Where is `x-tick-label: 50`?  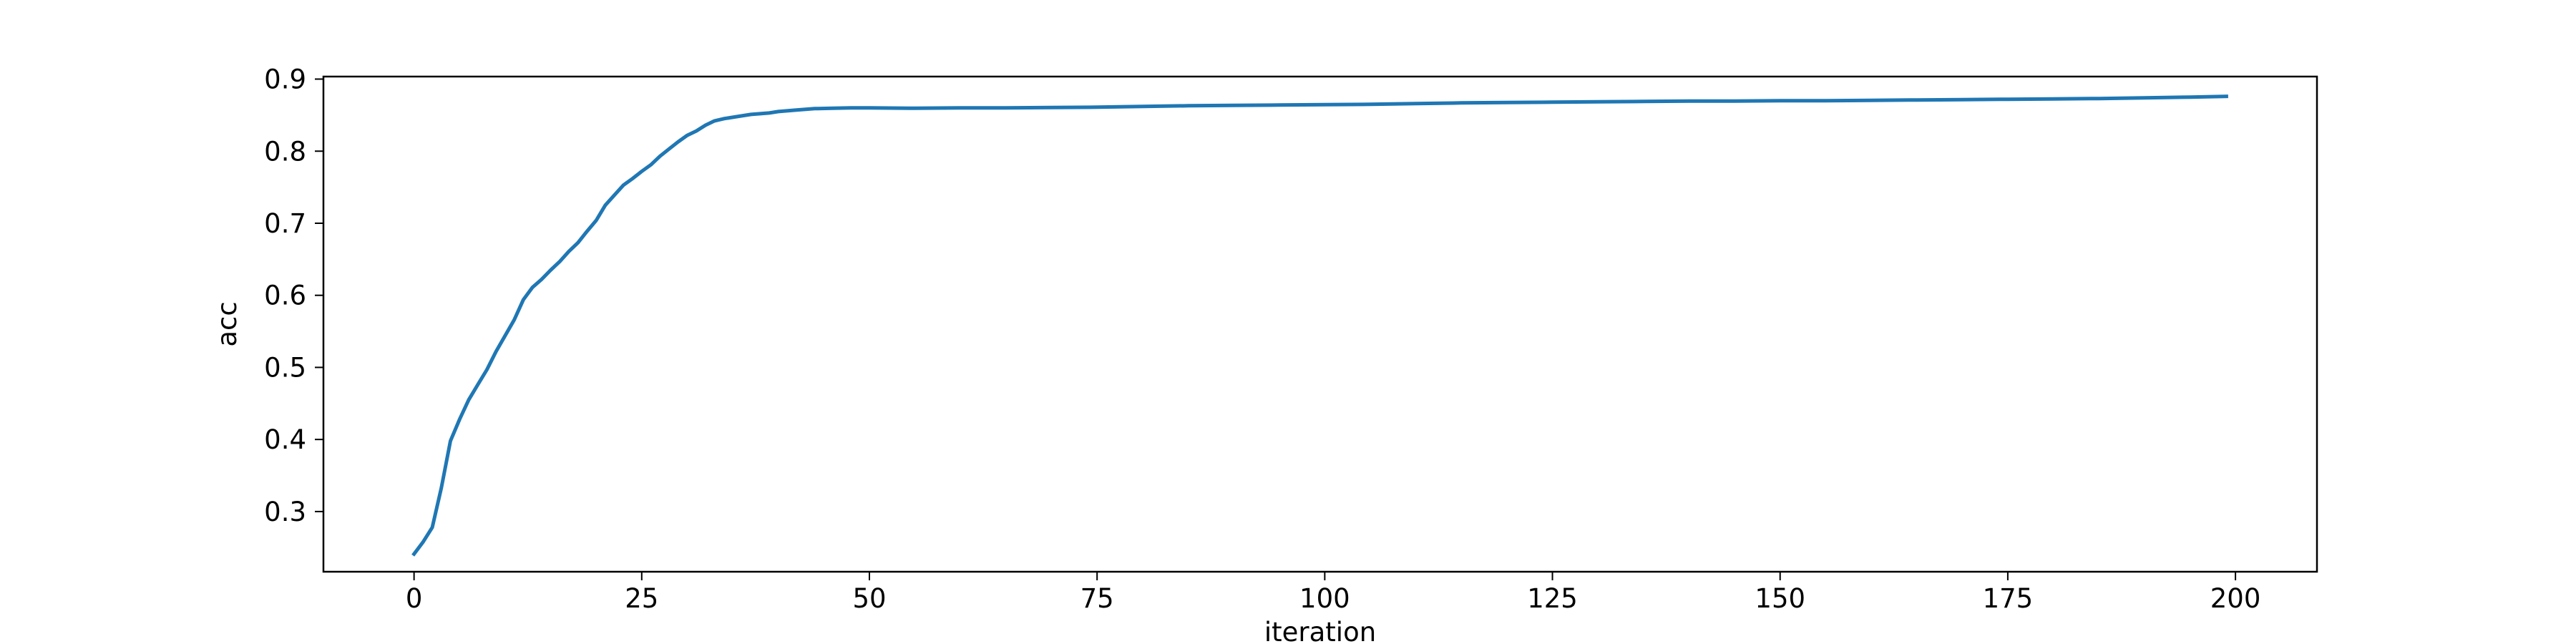
x-tick-label: 50 is located at coordinates (869, 598).